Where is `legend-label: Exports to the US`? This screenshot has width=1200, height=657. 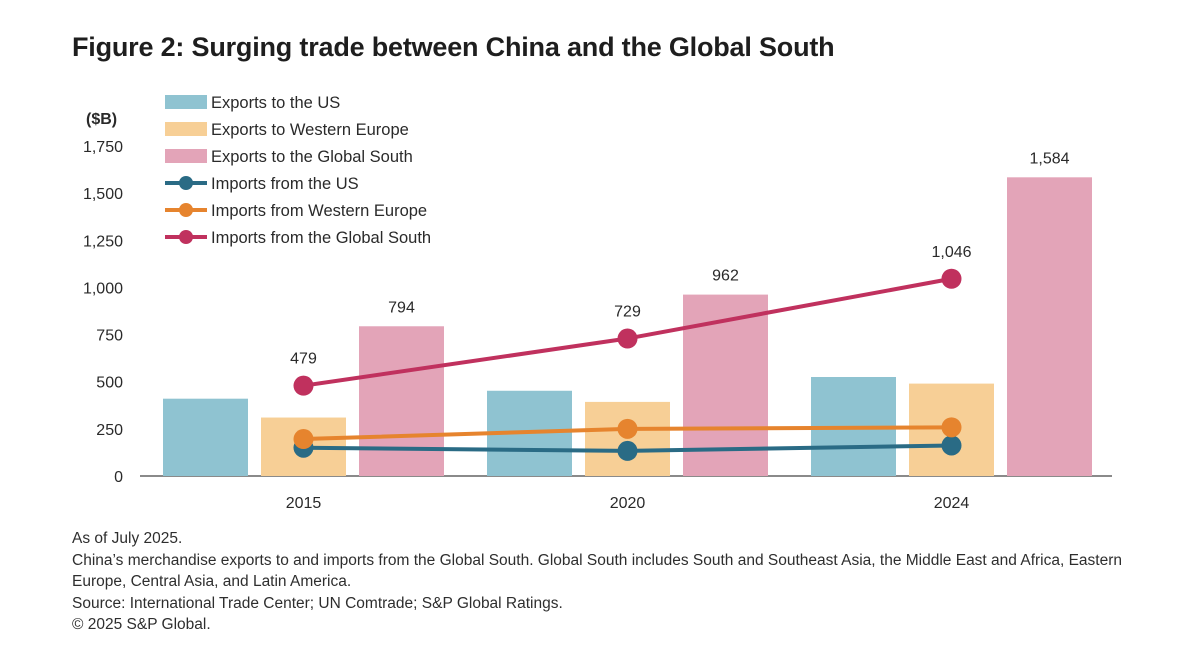
legend-label: Exports to the US is located at coordinates (275, 103).